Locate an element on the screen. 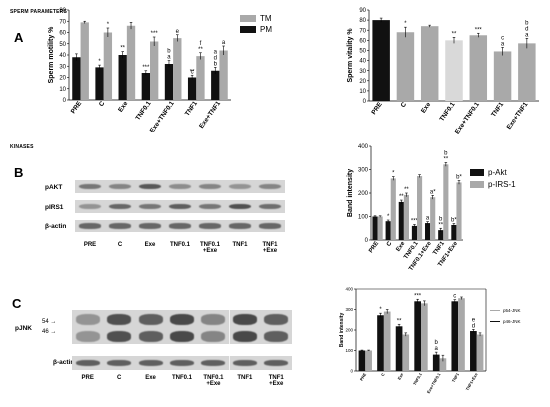  legend-swatch-p54 is located at coordinates (495, 310).